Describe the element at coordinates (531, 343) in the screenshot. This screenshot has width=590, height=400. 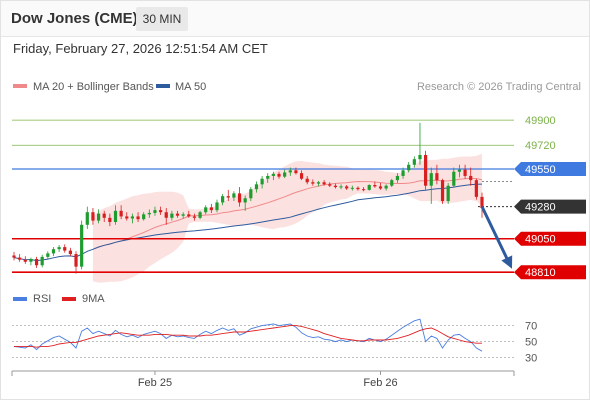
I see `rsi-level-label-50: 50` at that location.